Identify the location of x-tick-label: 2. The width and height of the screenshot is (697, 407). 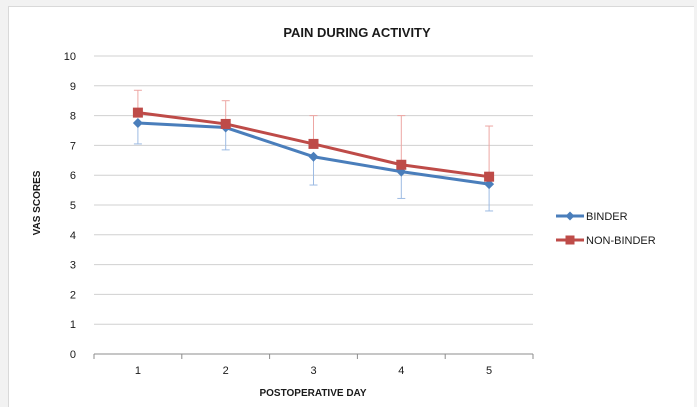
(226, 371).